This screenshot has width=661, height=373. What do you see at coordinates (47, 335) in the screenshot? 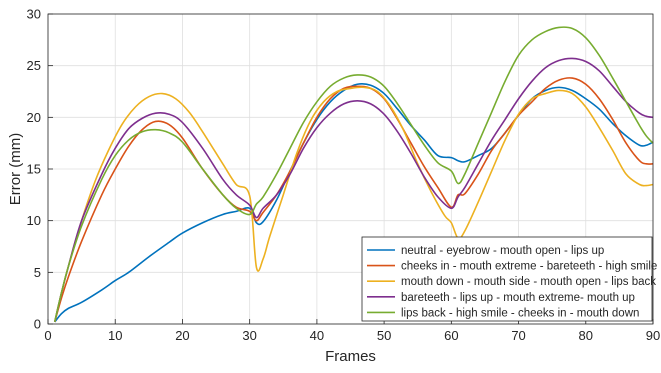
I see `x-tick-label: 0` at bounding box center [47, 335].